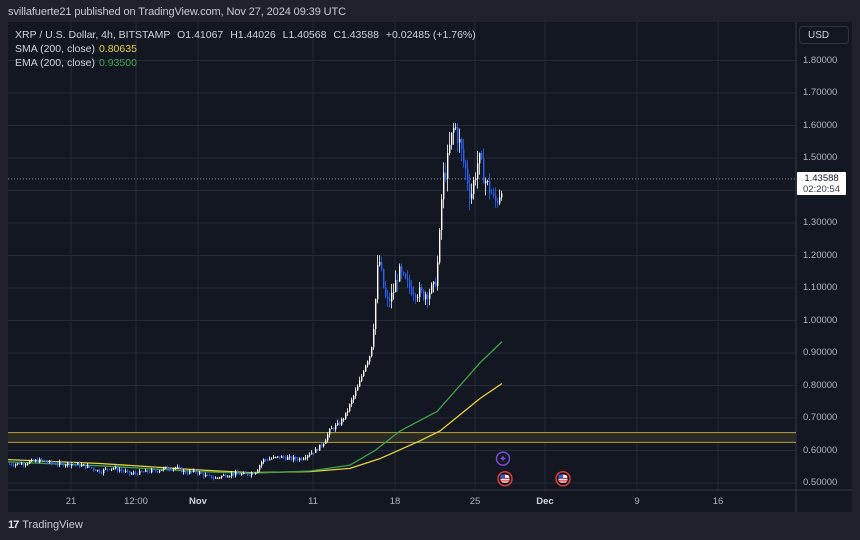 This screenshot has width=860, height=540. Describe the element at coordinates (820, 385) in the screenshot. I see `price-tick-label: 0.80000` at that location.